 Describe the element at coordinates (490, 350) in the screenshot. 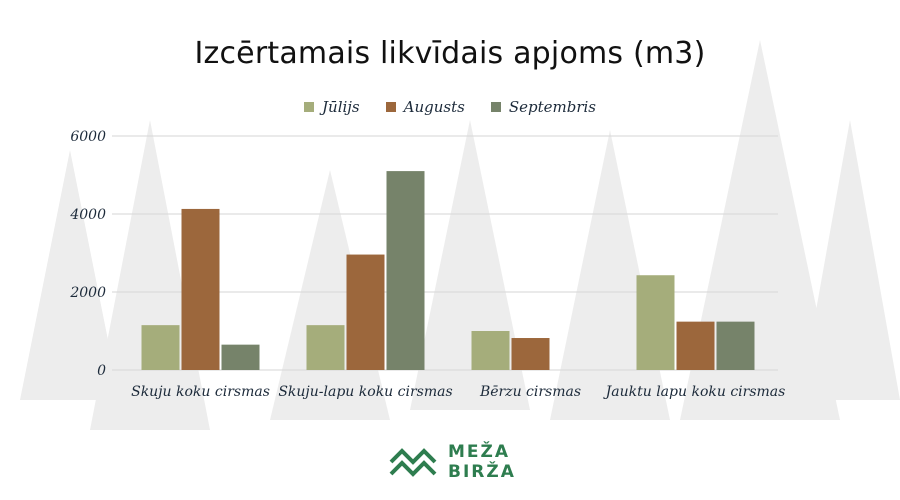

I see `bar-3-jlijs` at that location.